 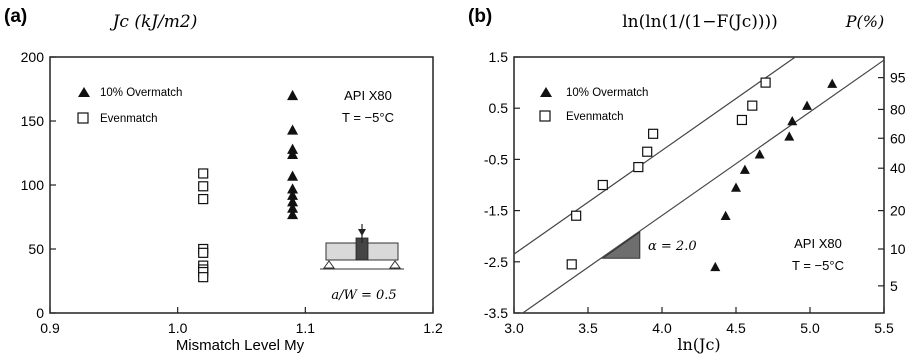 What do you see at coordinates (84, 92) in the screenshot?
I see `legend-overmatch-marker` at bounding box center [84, 92].